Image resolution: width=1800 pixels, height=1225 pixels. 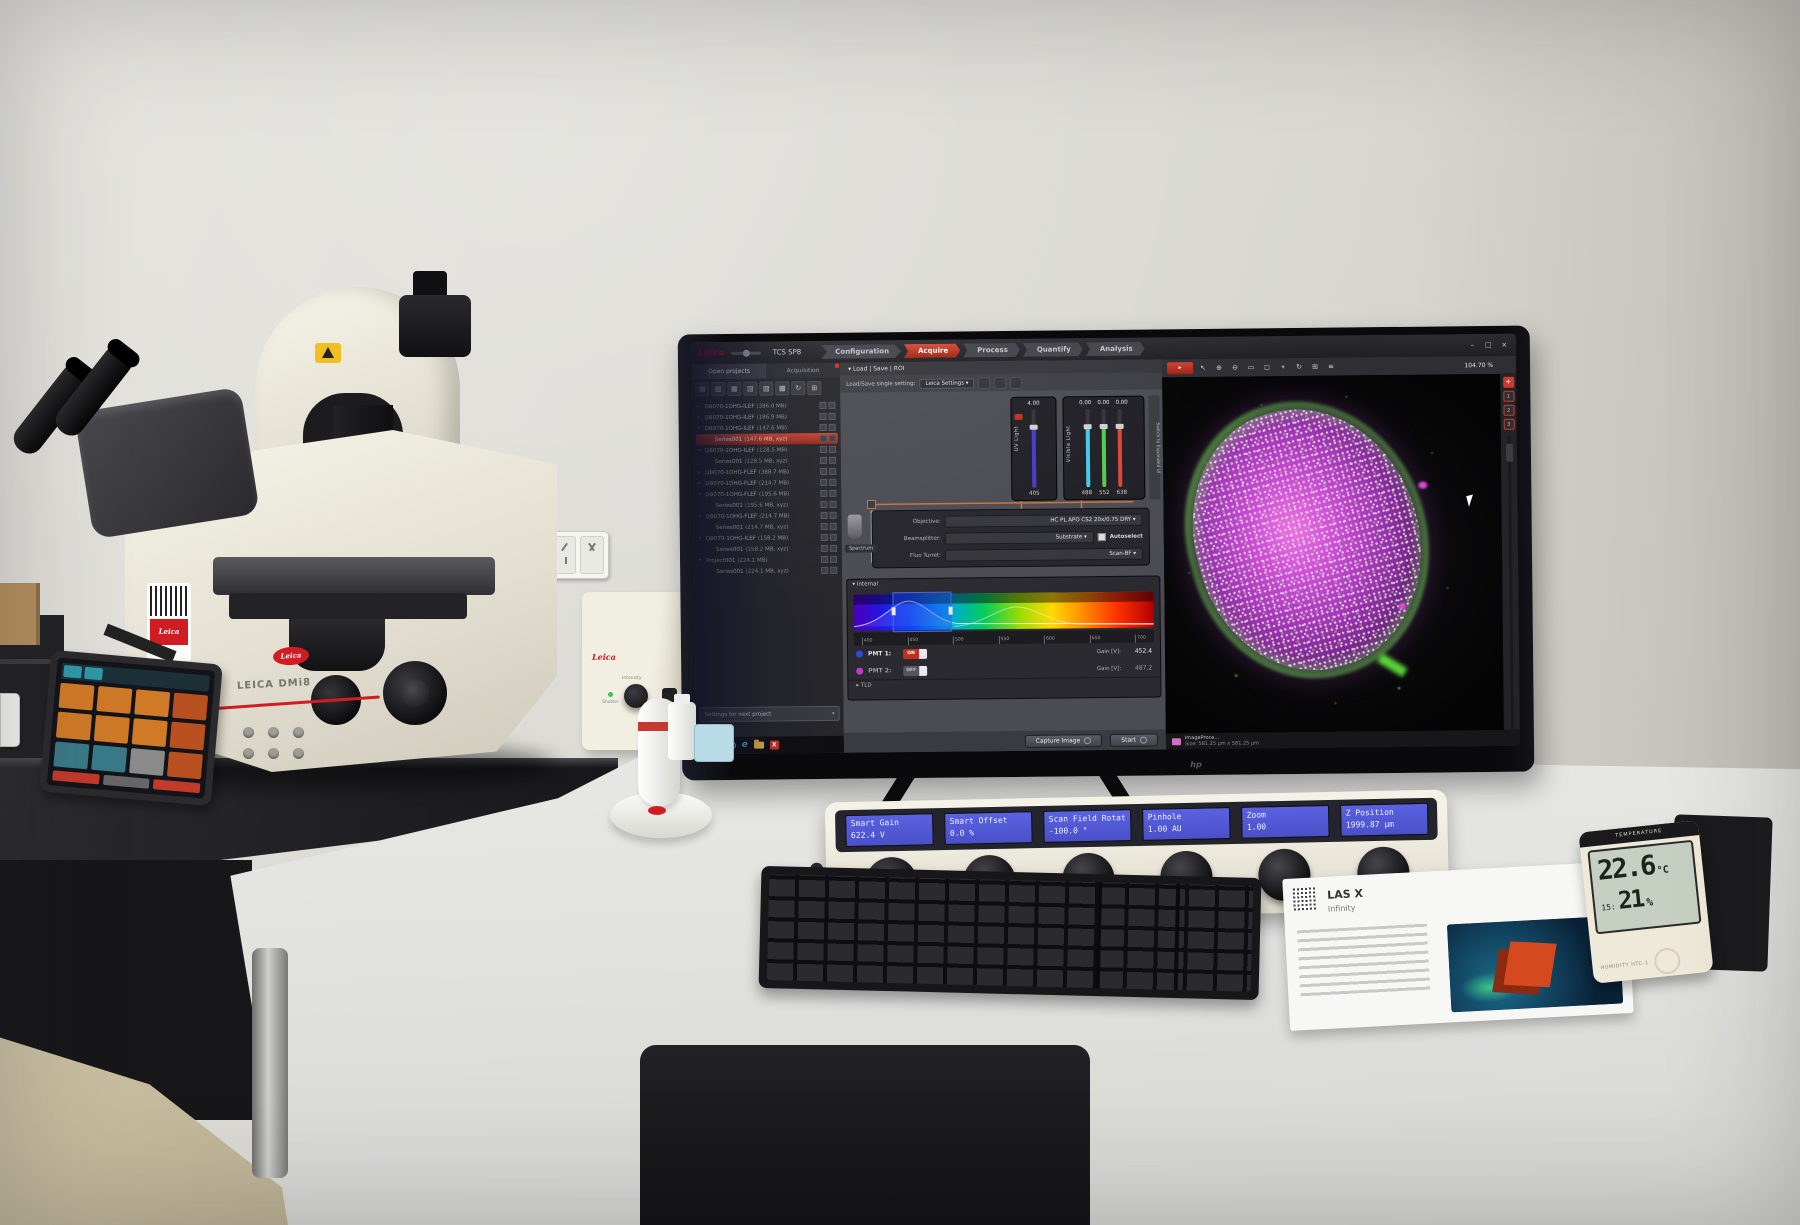 I want to click on switch-ui-tab: Switch to Expanded UI, so click(x=1154, y=447).